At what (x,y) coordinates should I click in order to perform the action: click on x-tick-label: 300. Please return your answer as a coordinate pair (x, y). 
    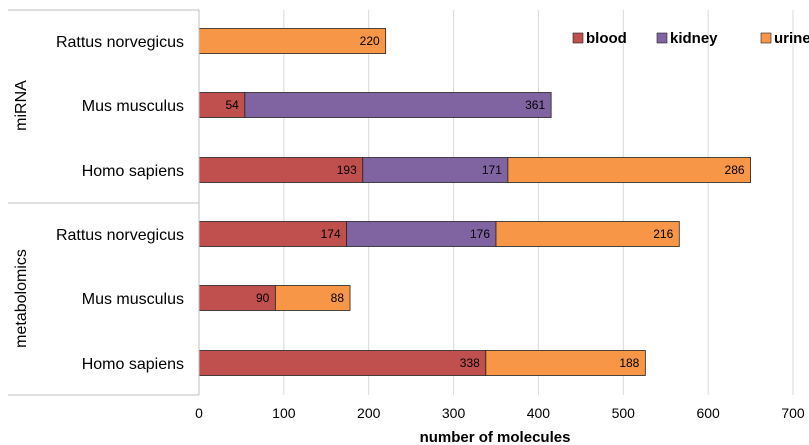
    Looking at the image, I should click on (454, 413).